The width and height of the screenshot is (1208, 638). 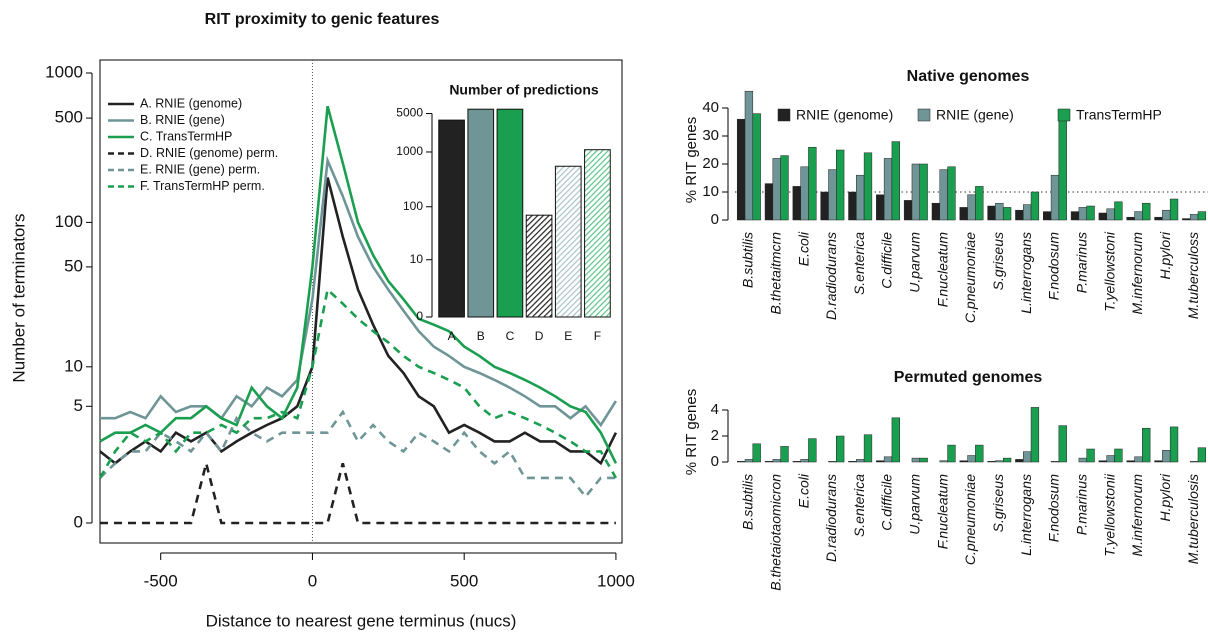 I want to click on x-tick-label: L.interrogans, so click(x=1026, y=515).